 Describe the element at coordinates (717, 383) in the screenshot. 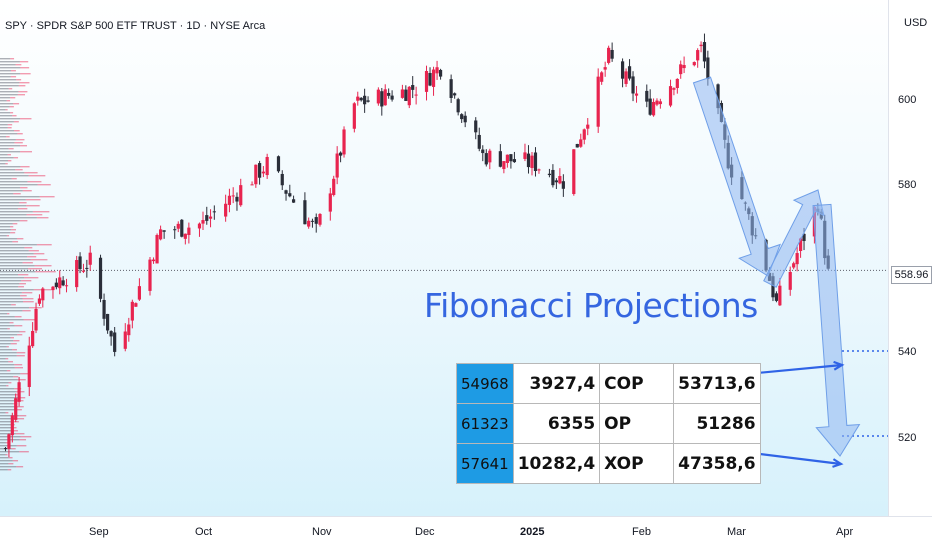

I see `table-cell: 53713,6` at that location.